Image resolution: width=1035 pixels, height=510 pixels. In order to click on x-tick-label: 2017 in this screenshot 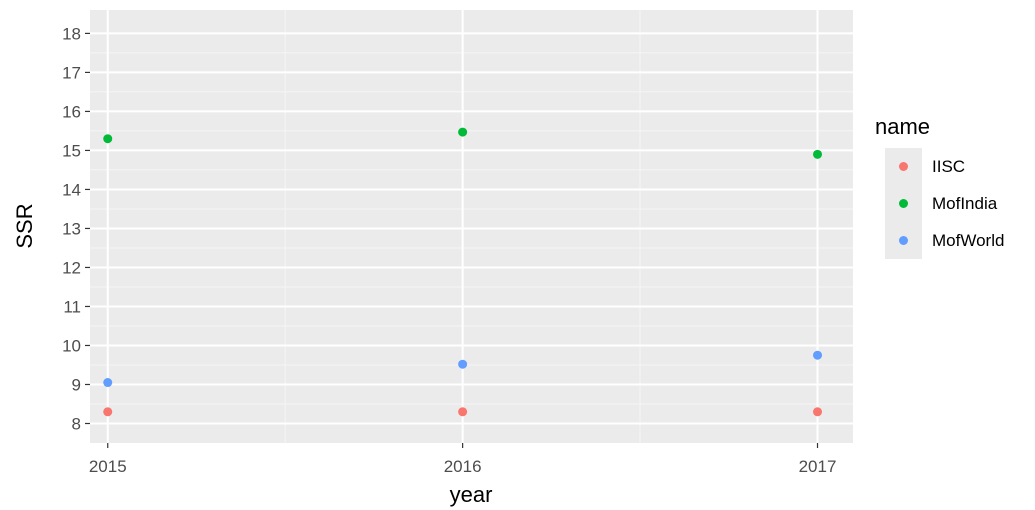, I will do `click(818, 466)`.